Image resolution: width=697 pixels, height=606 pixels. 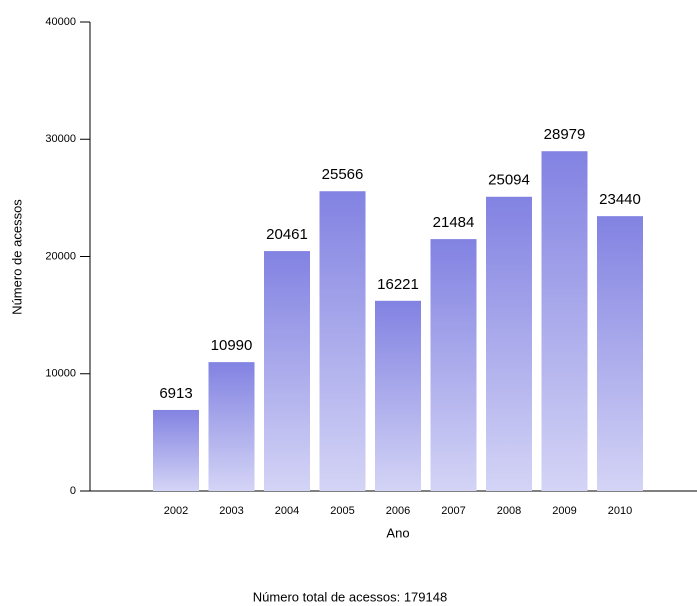 I want to click on x-tick-label: 2006, so click(x=398, y=511).